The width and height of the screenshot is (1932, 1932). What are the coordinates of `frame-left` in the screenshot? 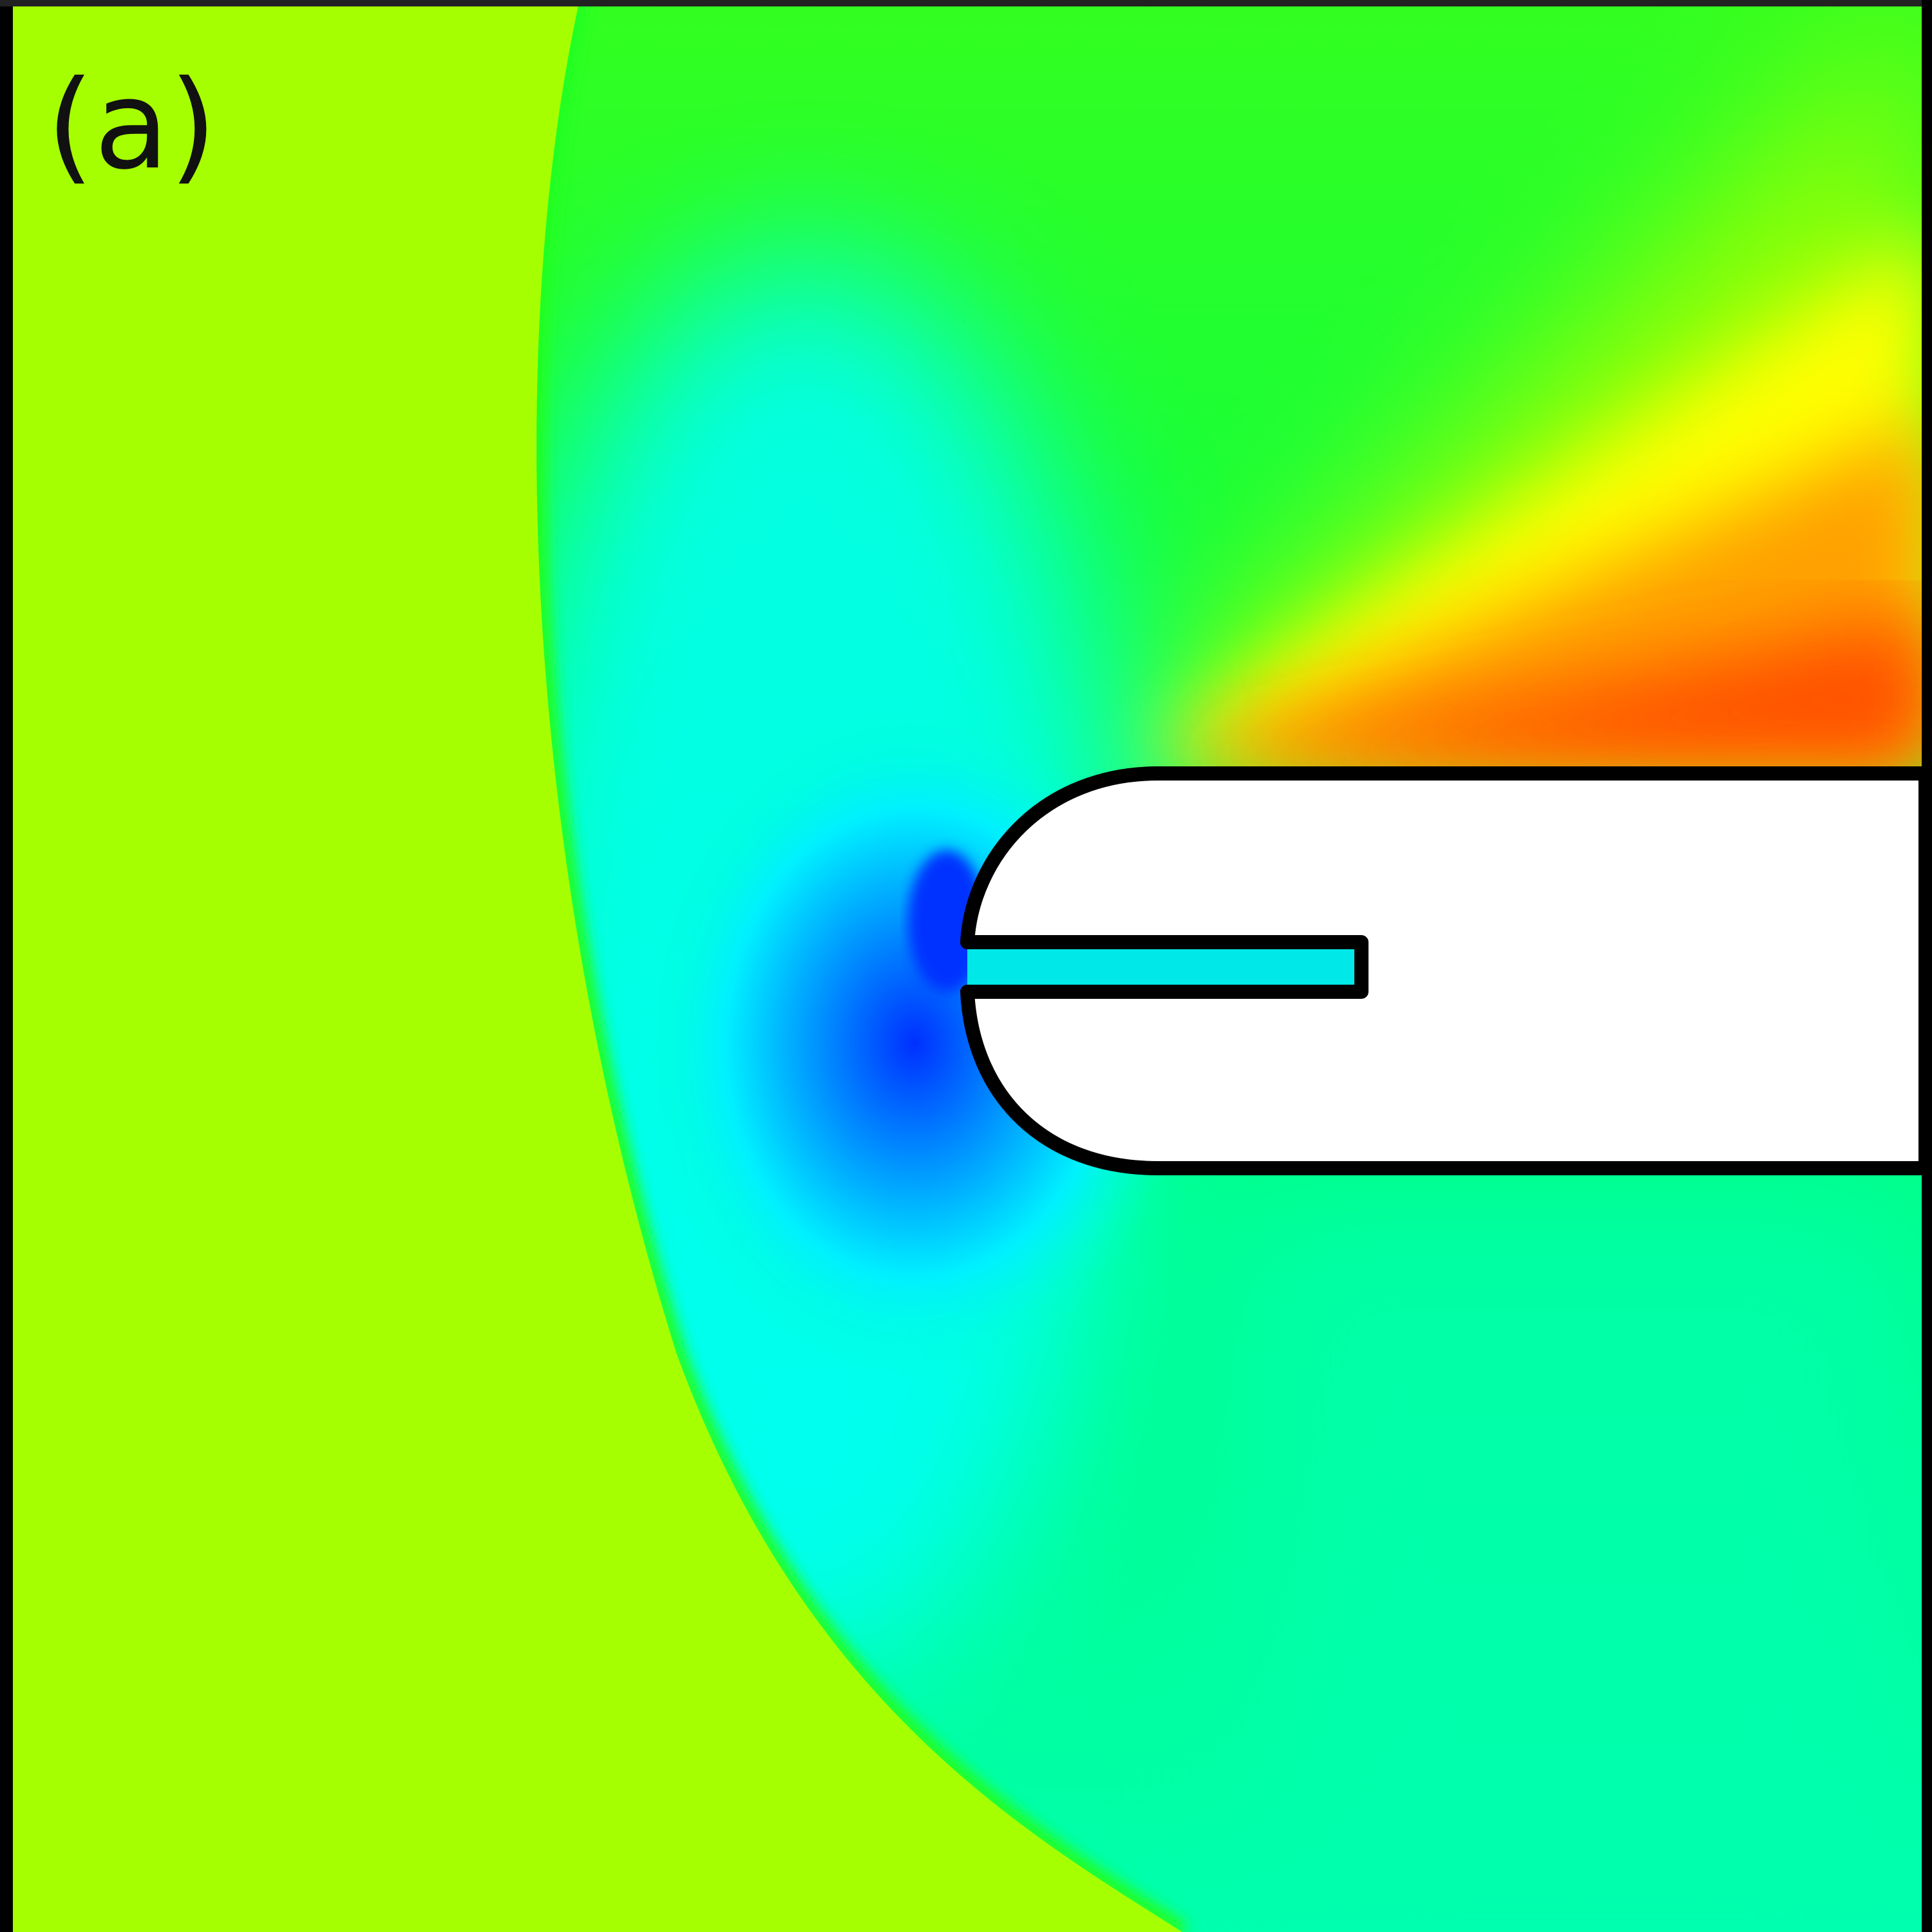 It's located at (6, 966).